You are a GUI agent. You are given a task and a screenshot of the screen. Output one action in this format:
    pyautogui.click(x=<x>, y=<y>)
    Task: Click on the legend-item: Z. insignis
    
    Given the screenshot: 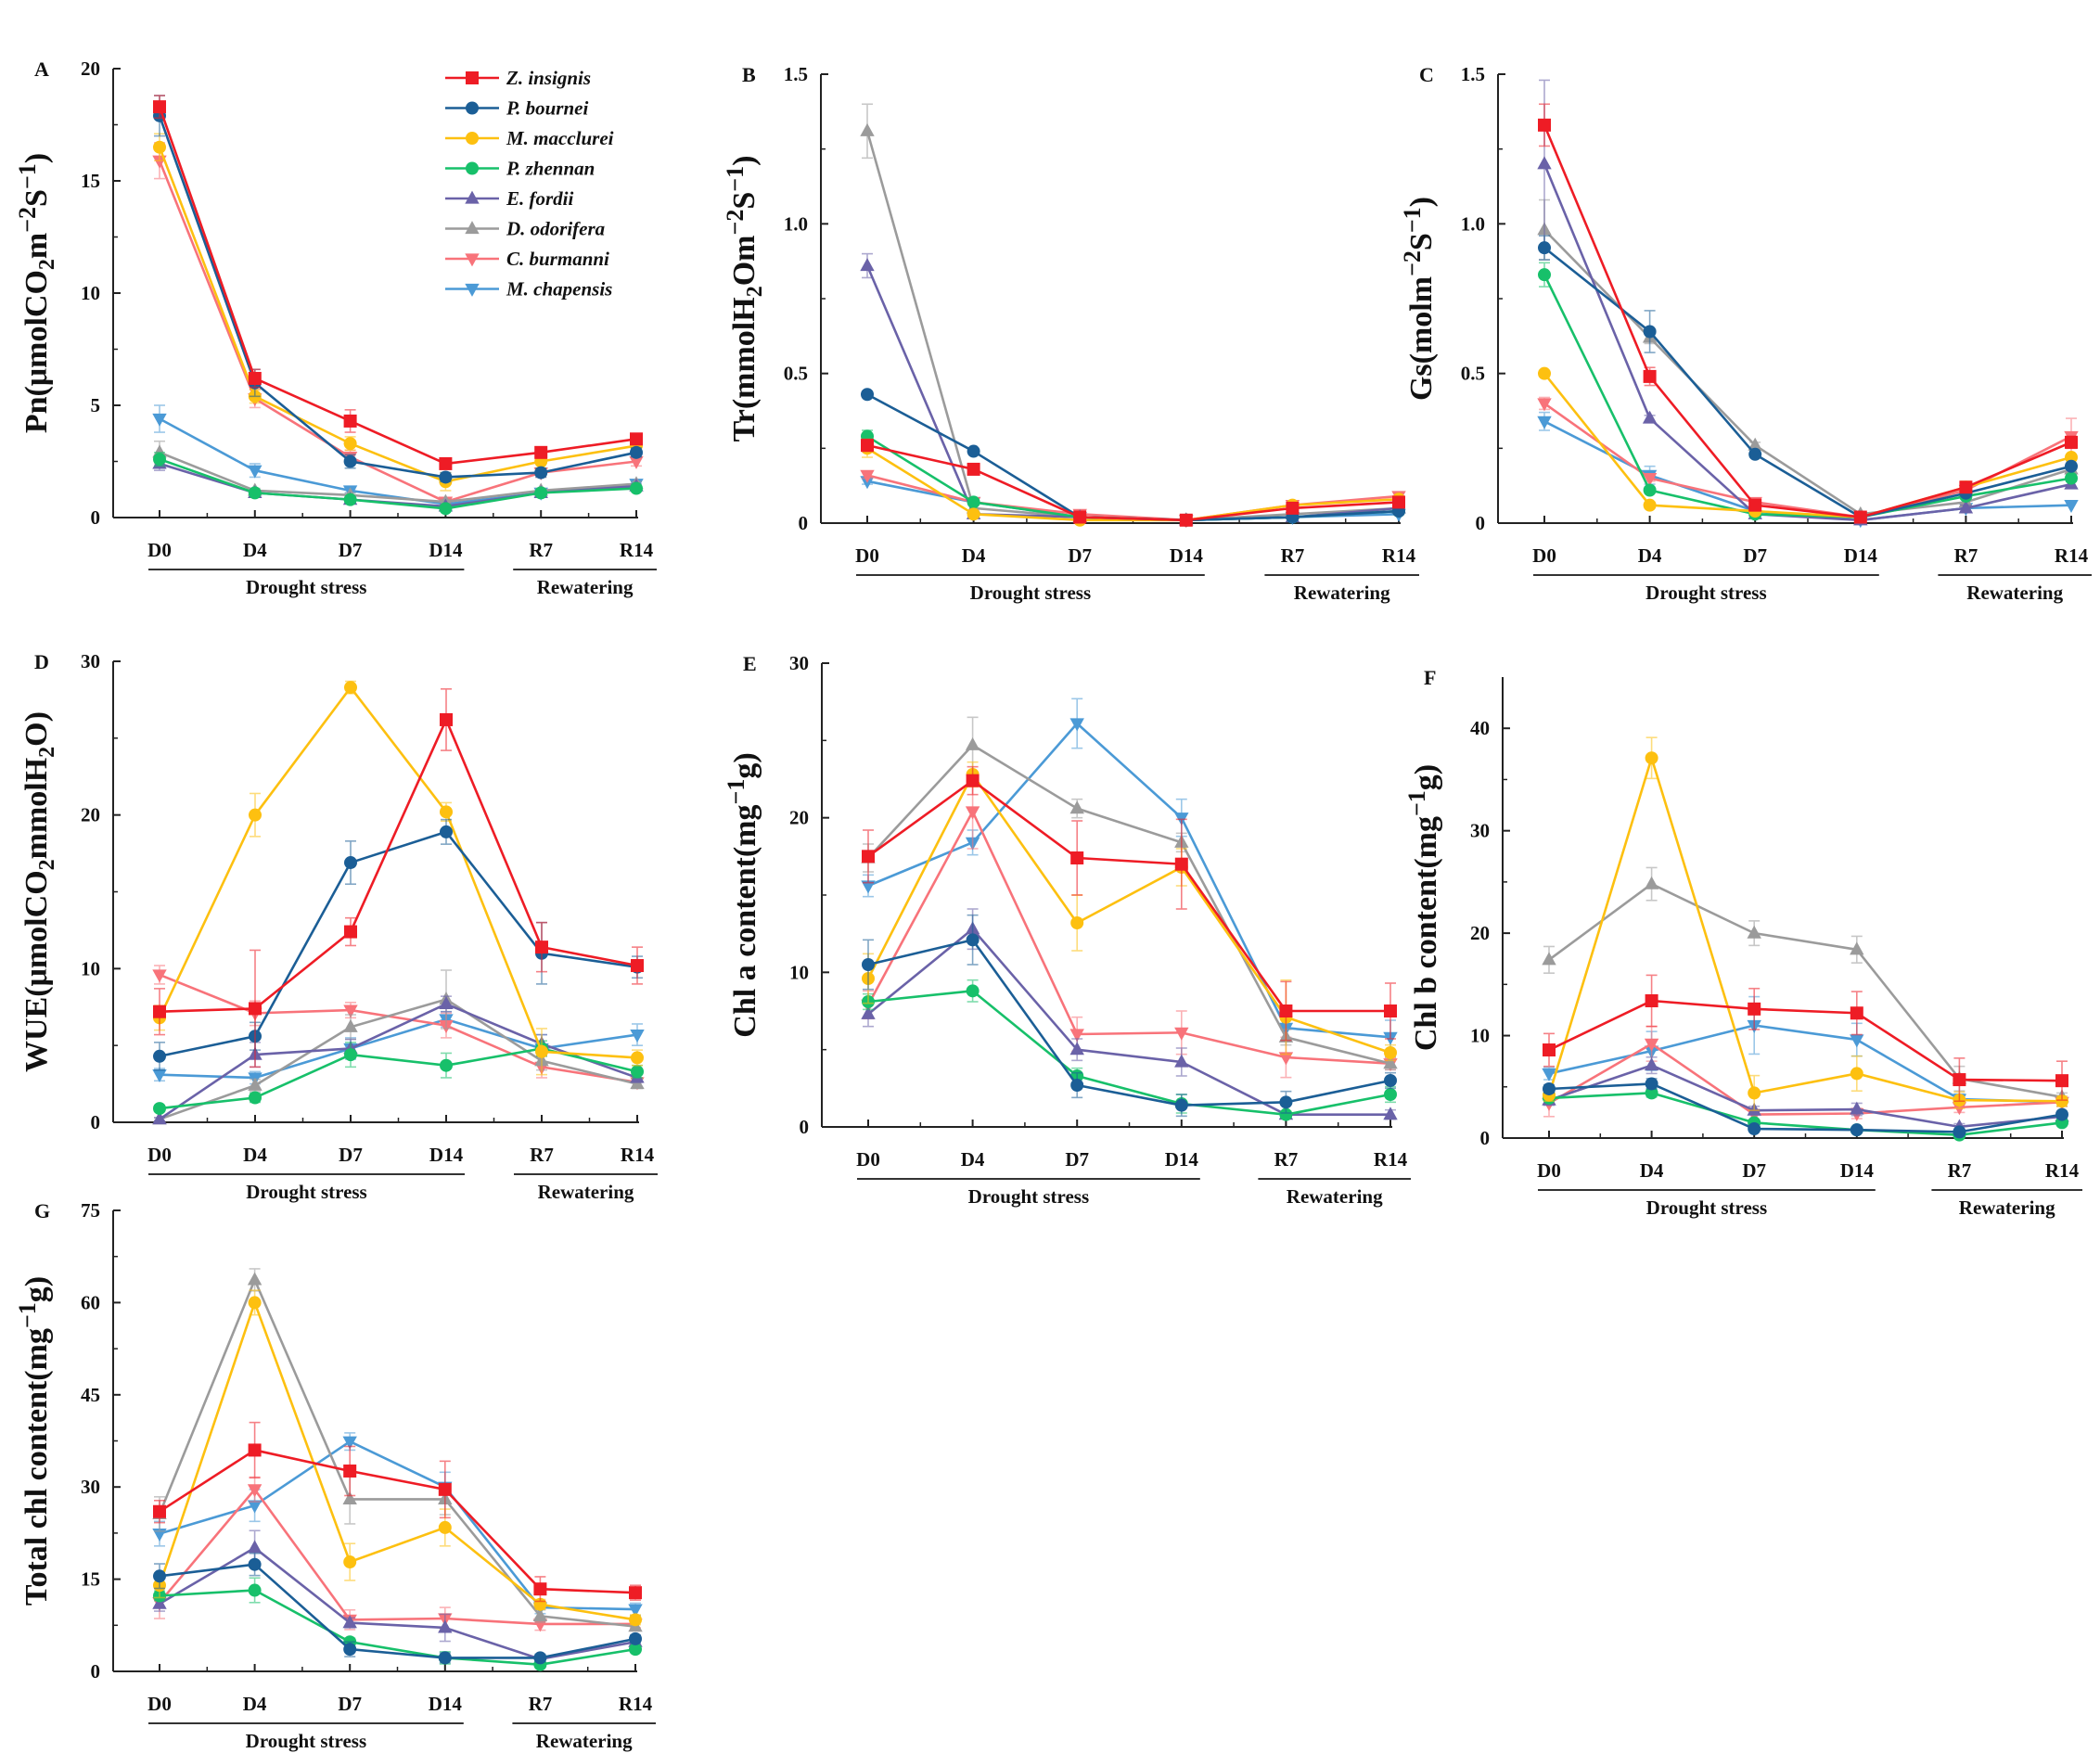 What is the action you would take?
    pyautogui.click(x=518, y=78)
    